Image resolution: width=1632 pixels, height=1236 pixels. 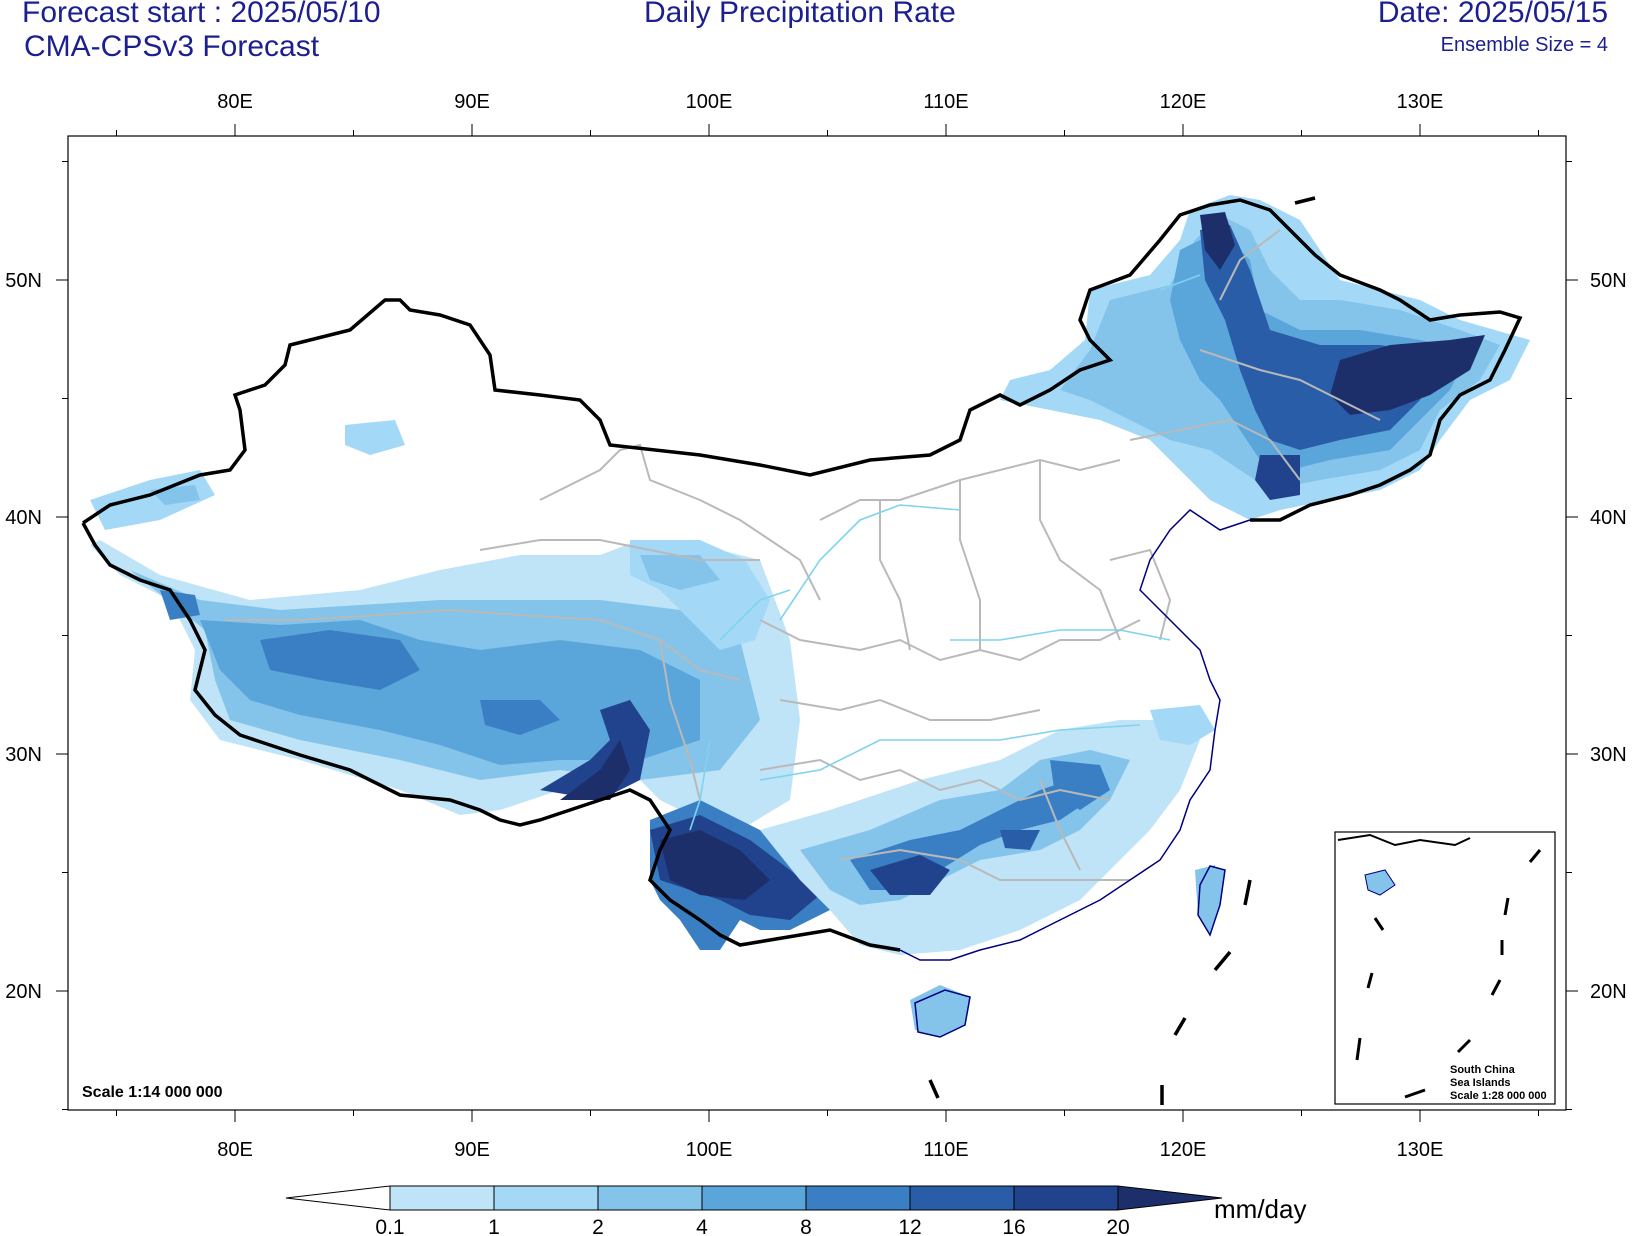 What do you see at coordinates (338, 1198) in the screenshot?
I see `colorbar-min-triangle` at bounding box center [338, 1198].